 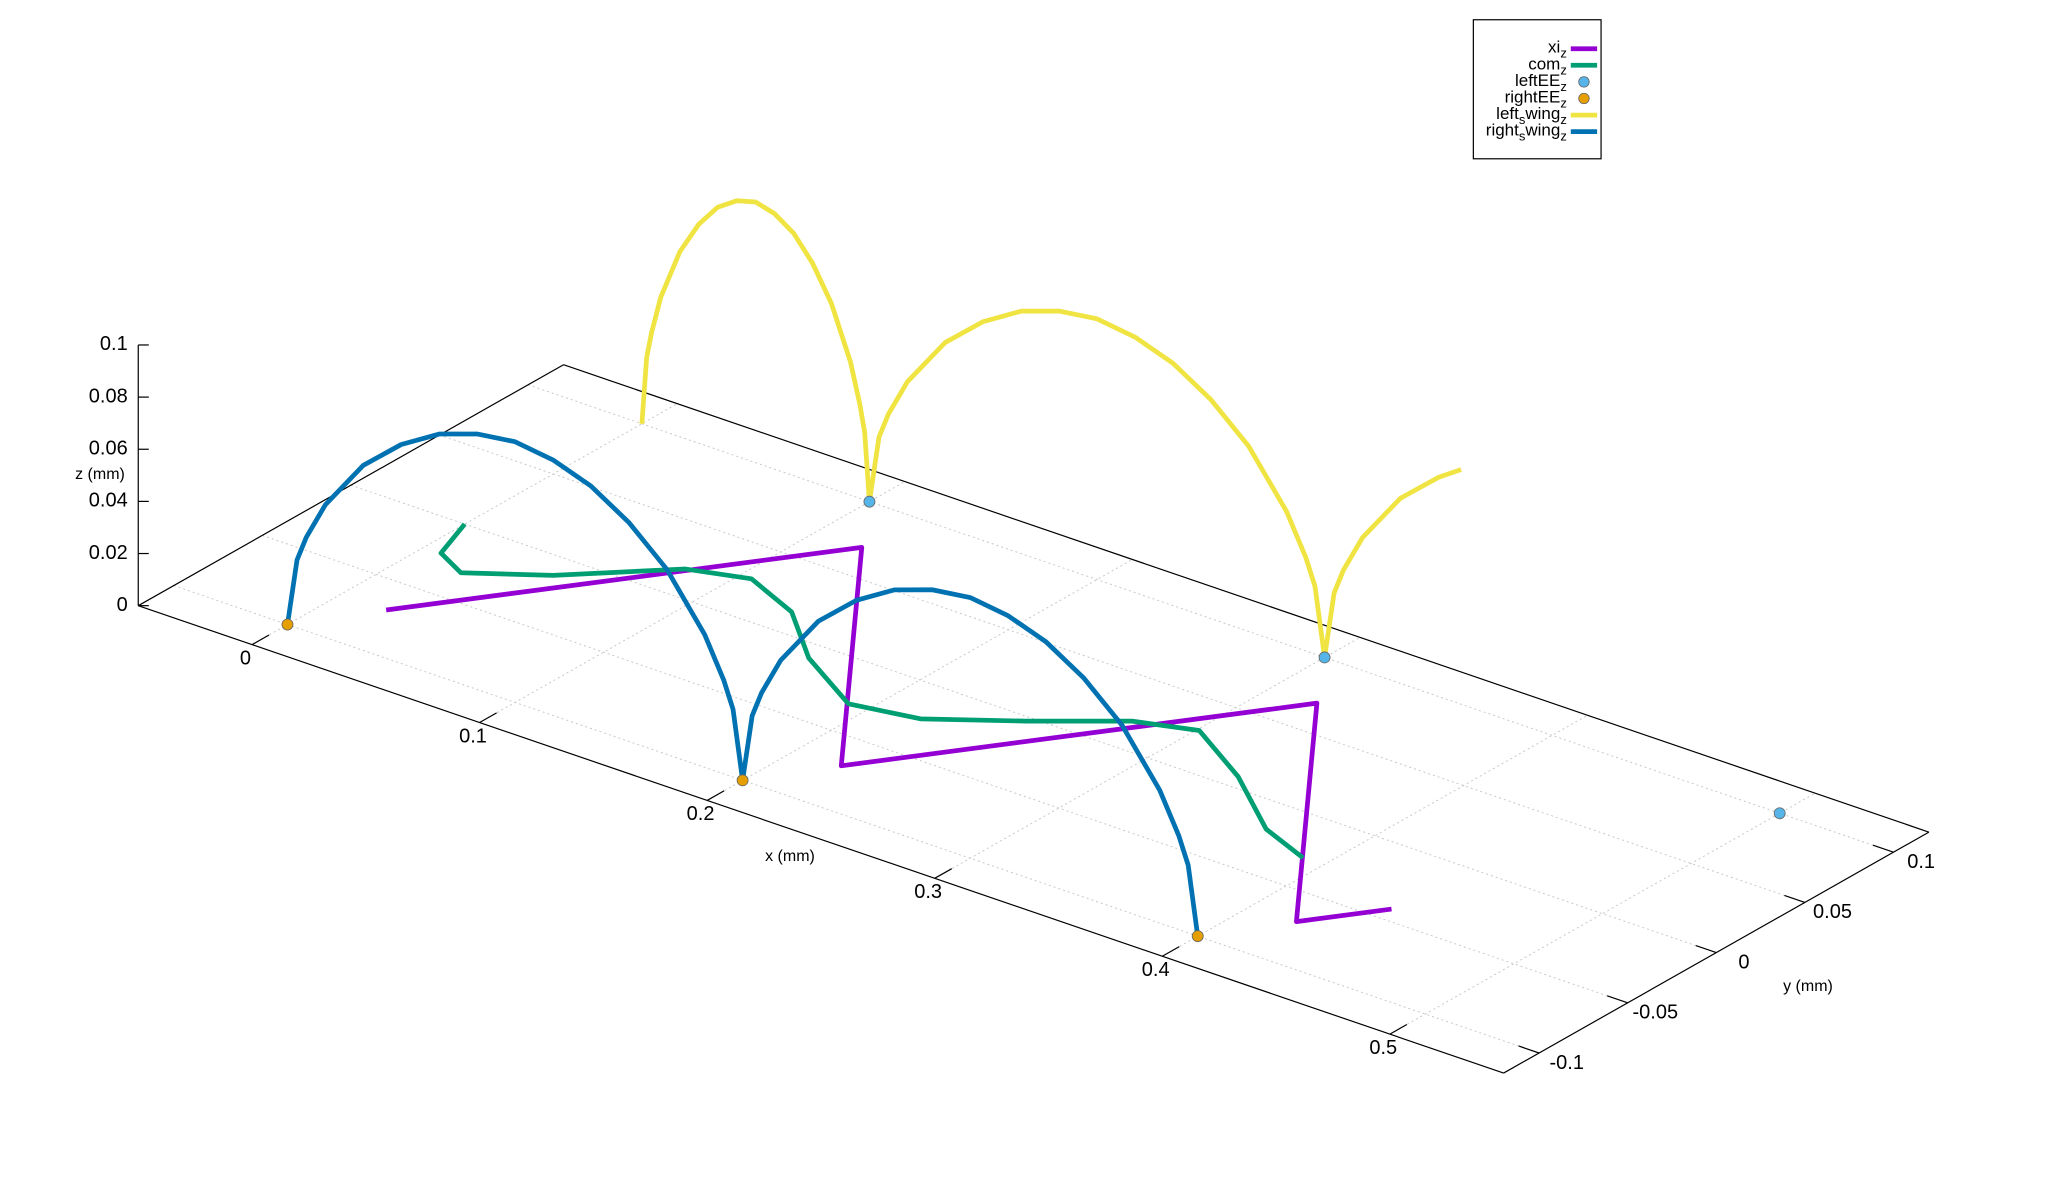 What do you see at coordinates (1832, 912) in the screenshot?
I see `y-tick-label: 0.05` at bounding box center [1832, 912].